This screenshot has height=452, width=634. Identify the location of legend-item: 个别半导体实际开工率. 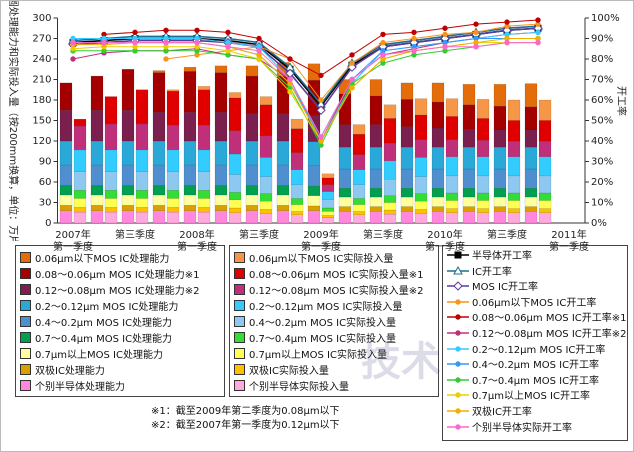
(509, 429).